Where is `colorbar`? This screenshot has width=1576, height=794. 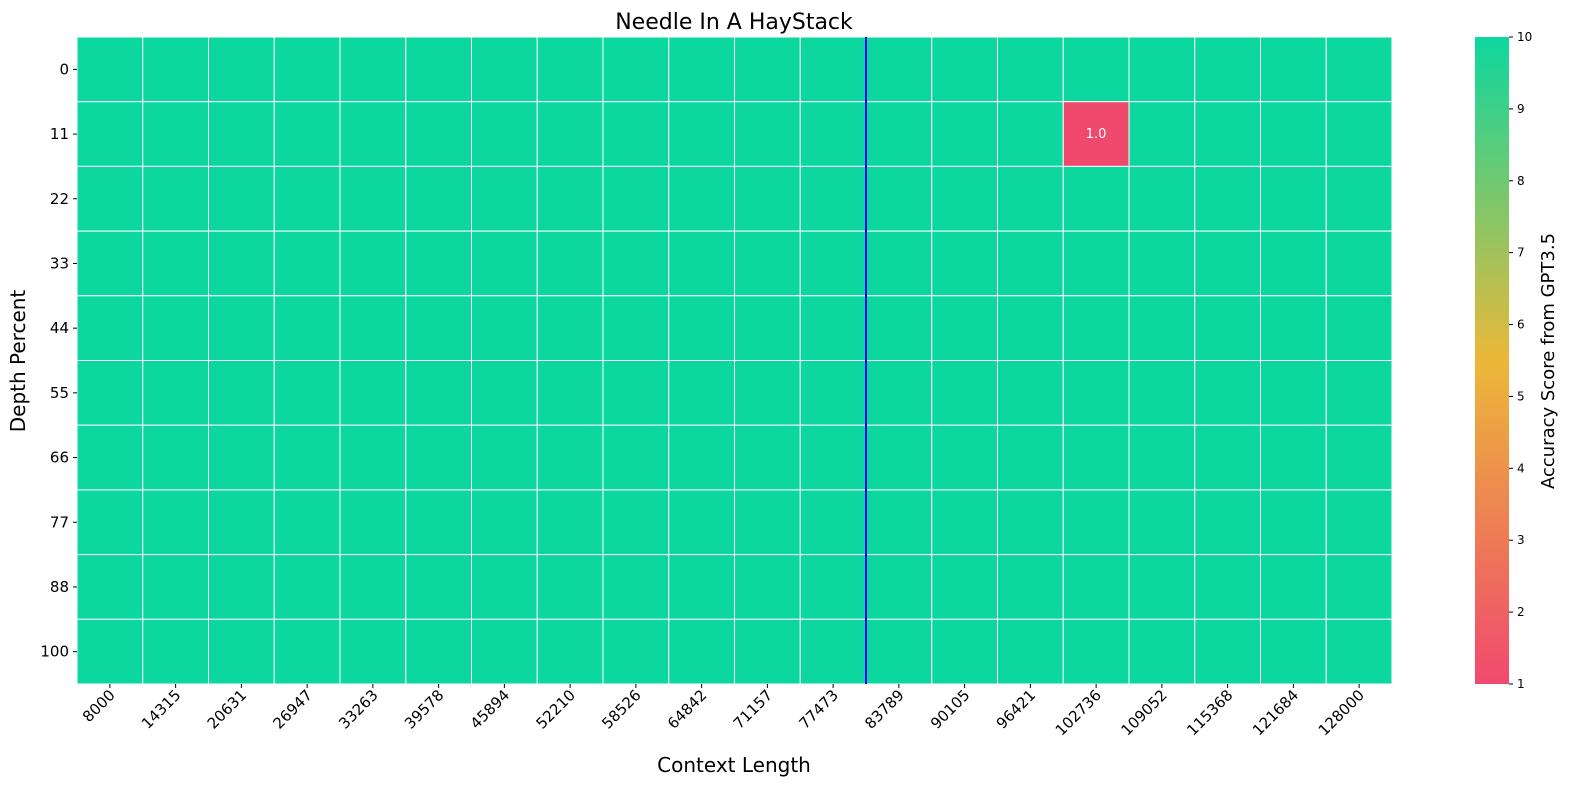
colorbar is located at coordinates (1492, 360).